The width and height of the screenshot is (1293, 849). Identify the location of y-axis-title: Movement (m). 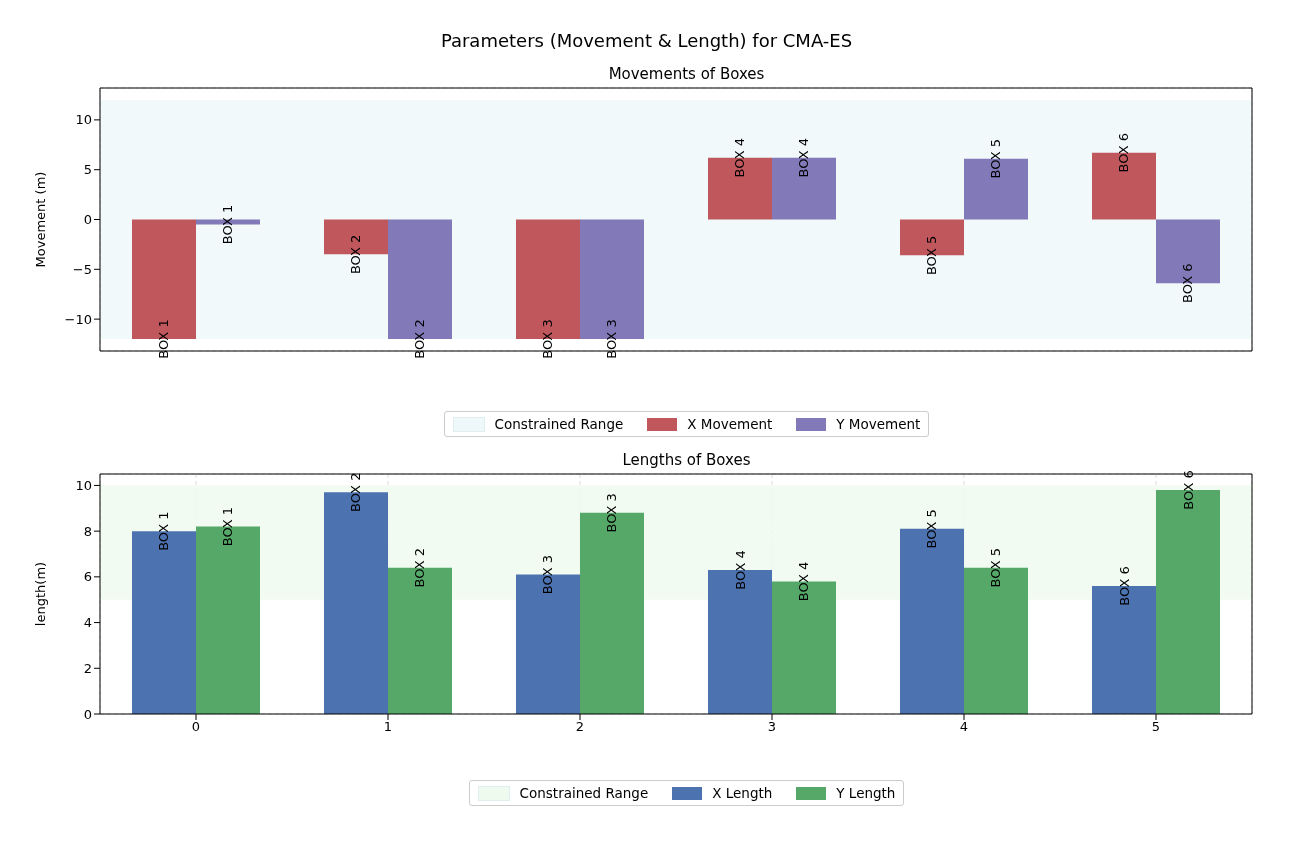
(40, 219).